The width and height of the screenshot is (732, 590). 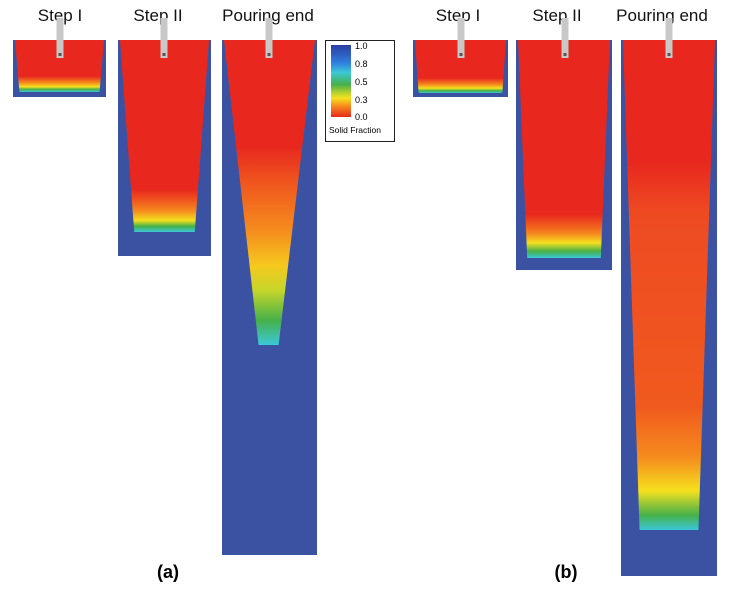 I want to click on tick: 0.0, so click(x=361, y=117).